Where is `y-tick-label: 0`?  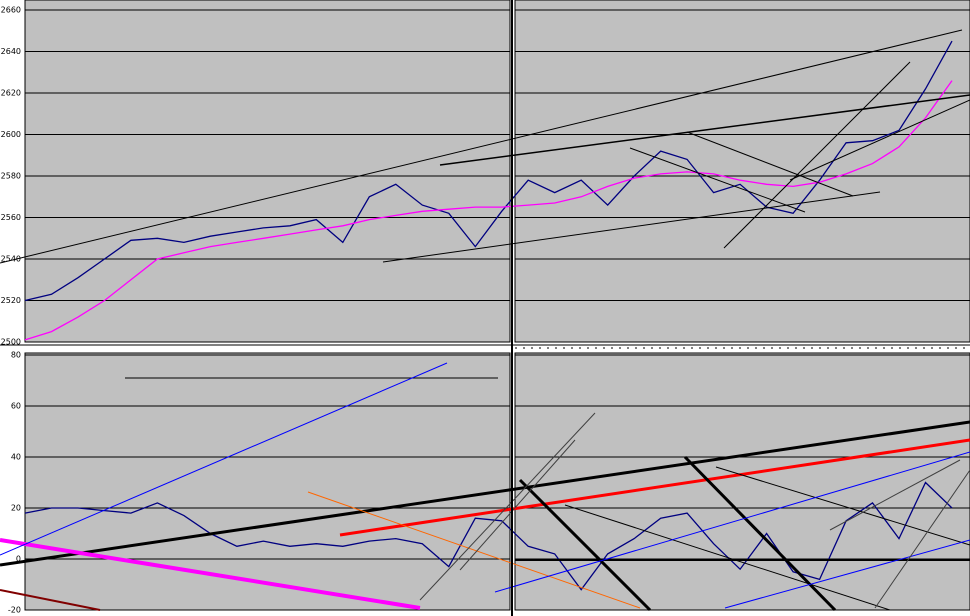
y-tick-label: 0 is located at coordinates (18, 559).